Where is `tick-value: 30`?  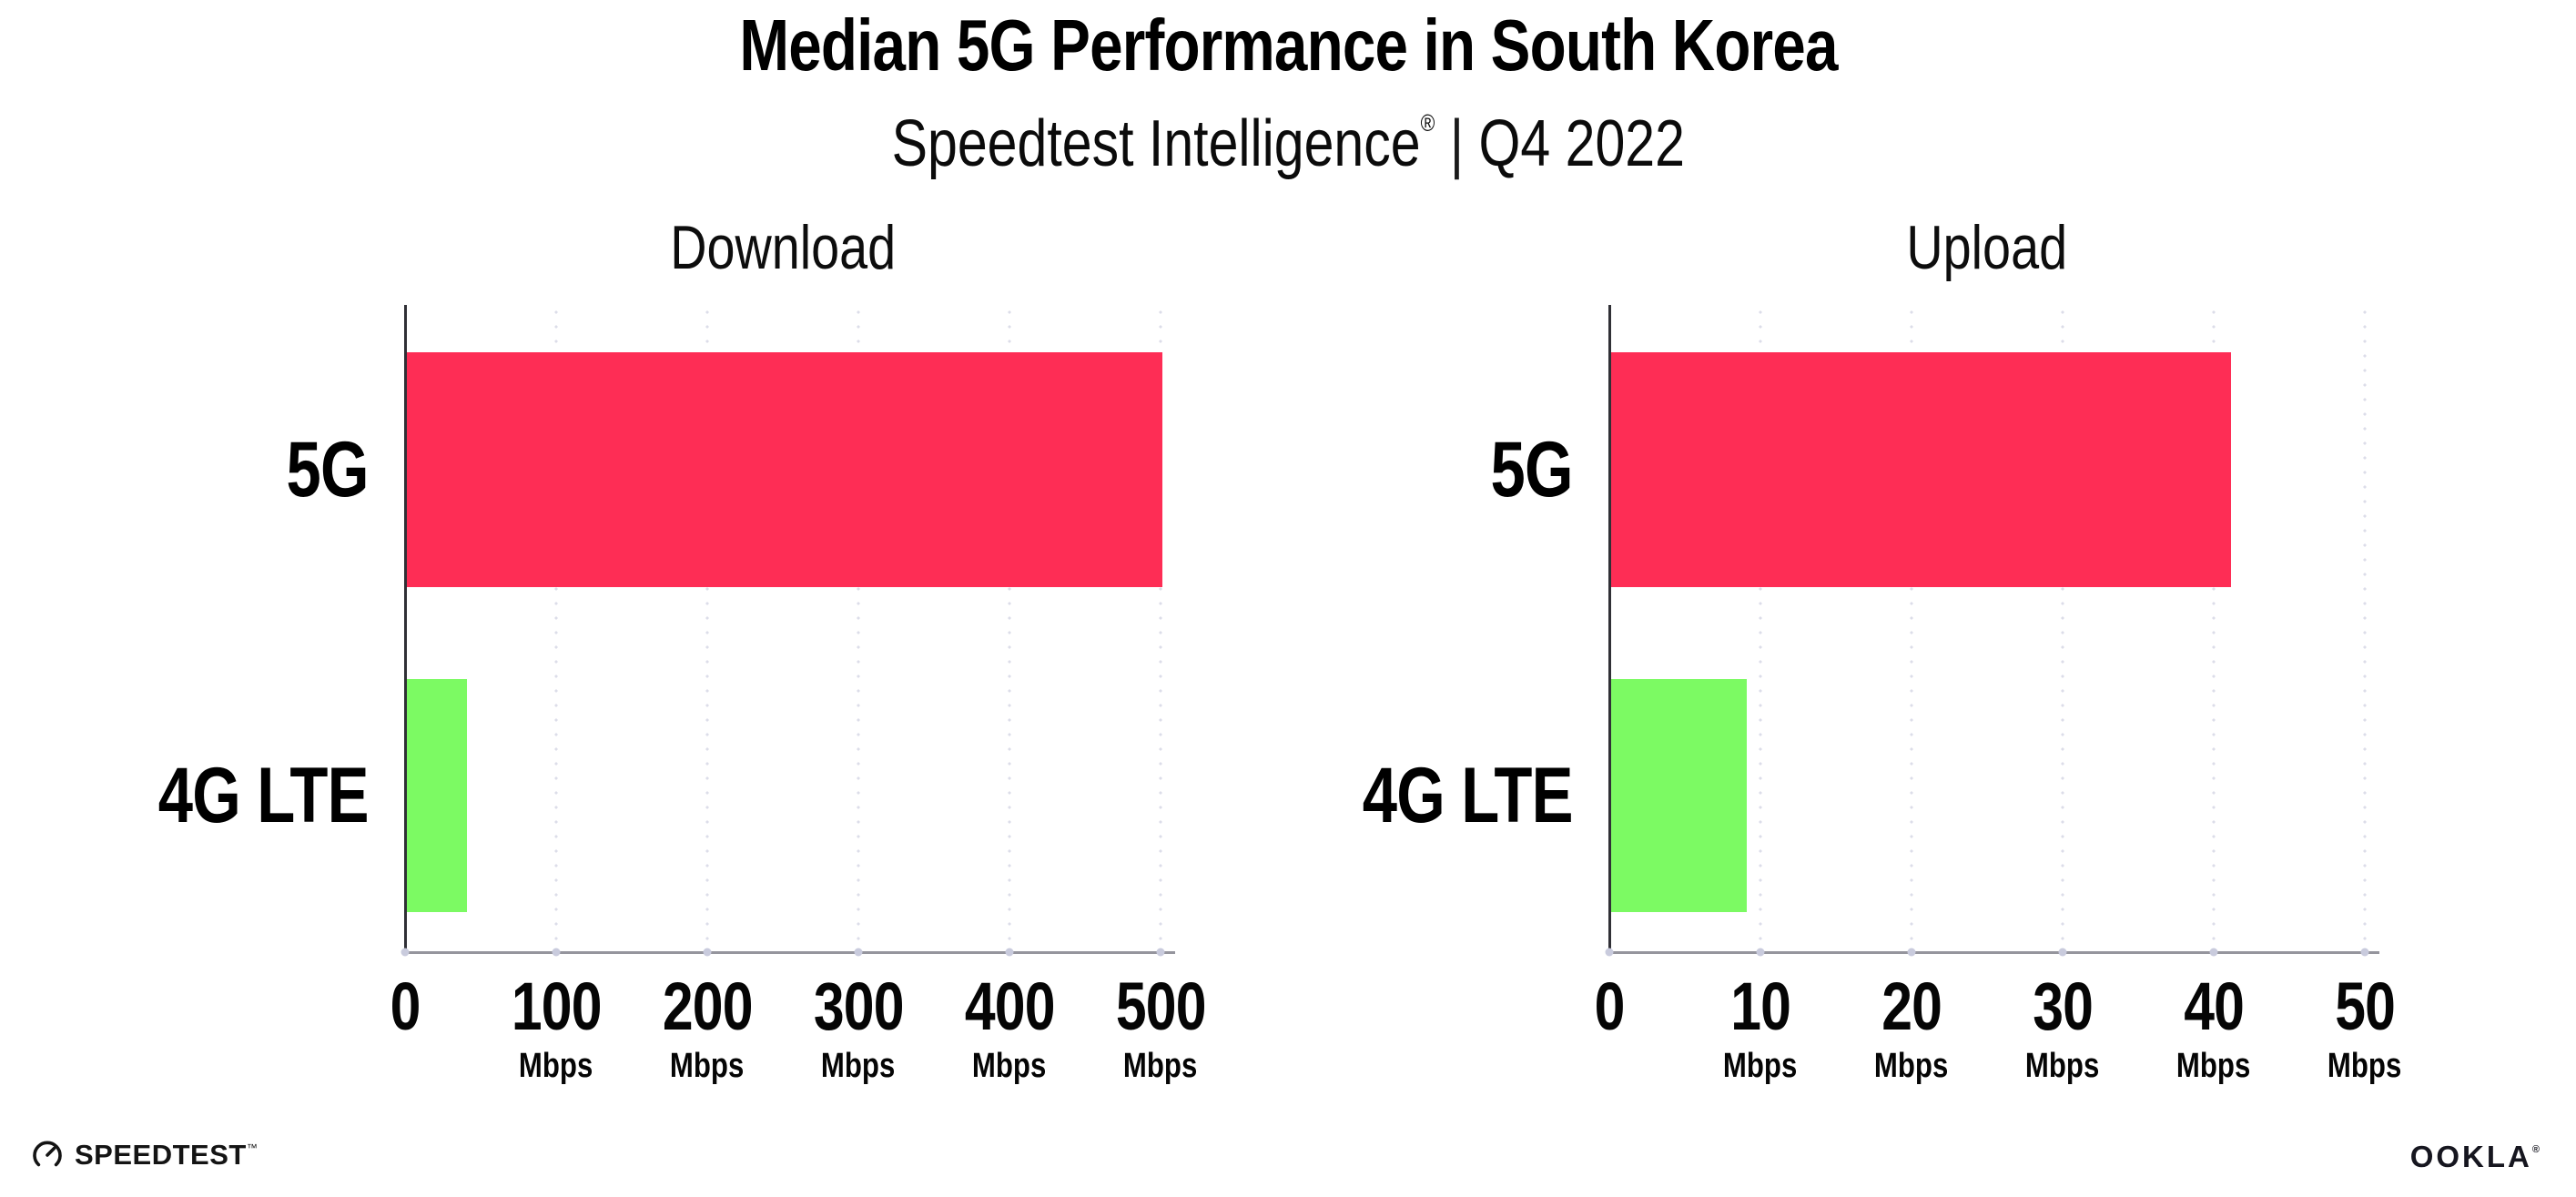
tick-value: 30 is located at coordinates (2063, 1007).